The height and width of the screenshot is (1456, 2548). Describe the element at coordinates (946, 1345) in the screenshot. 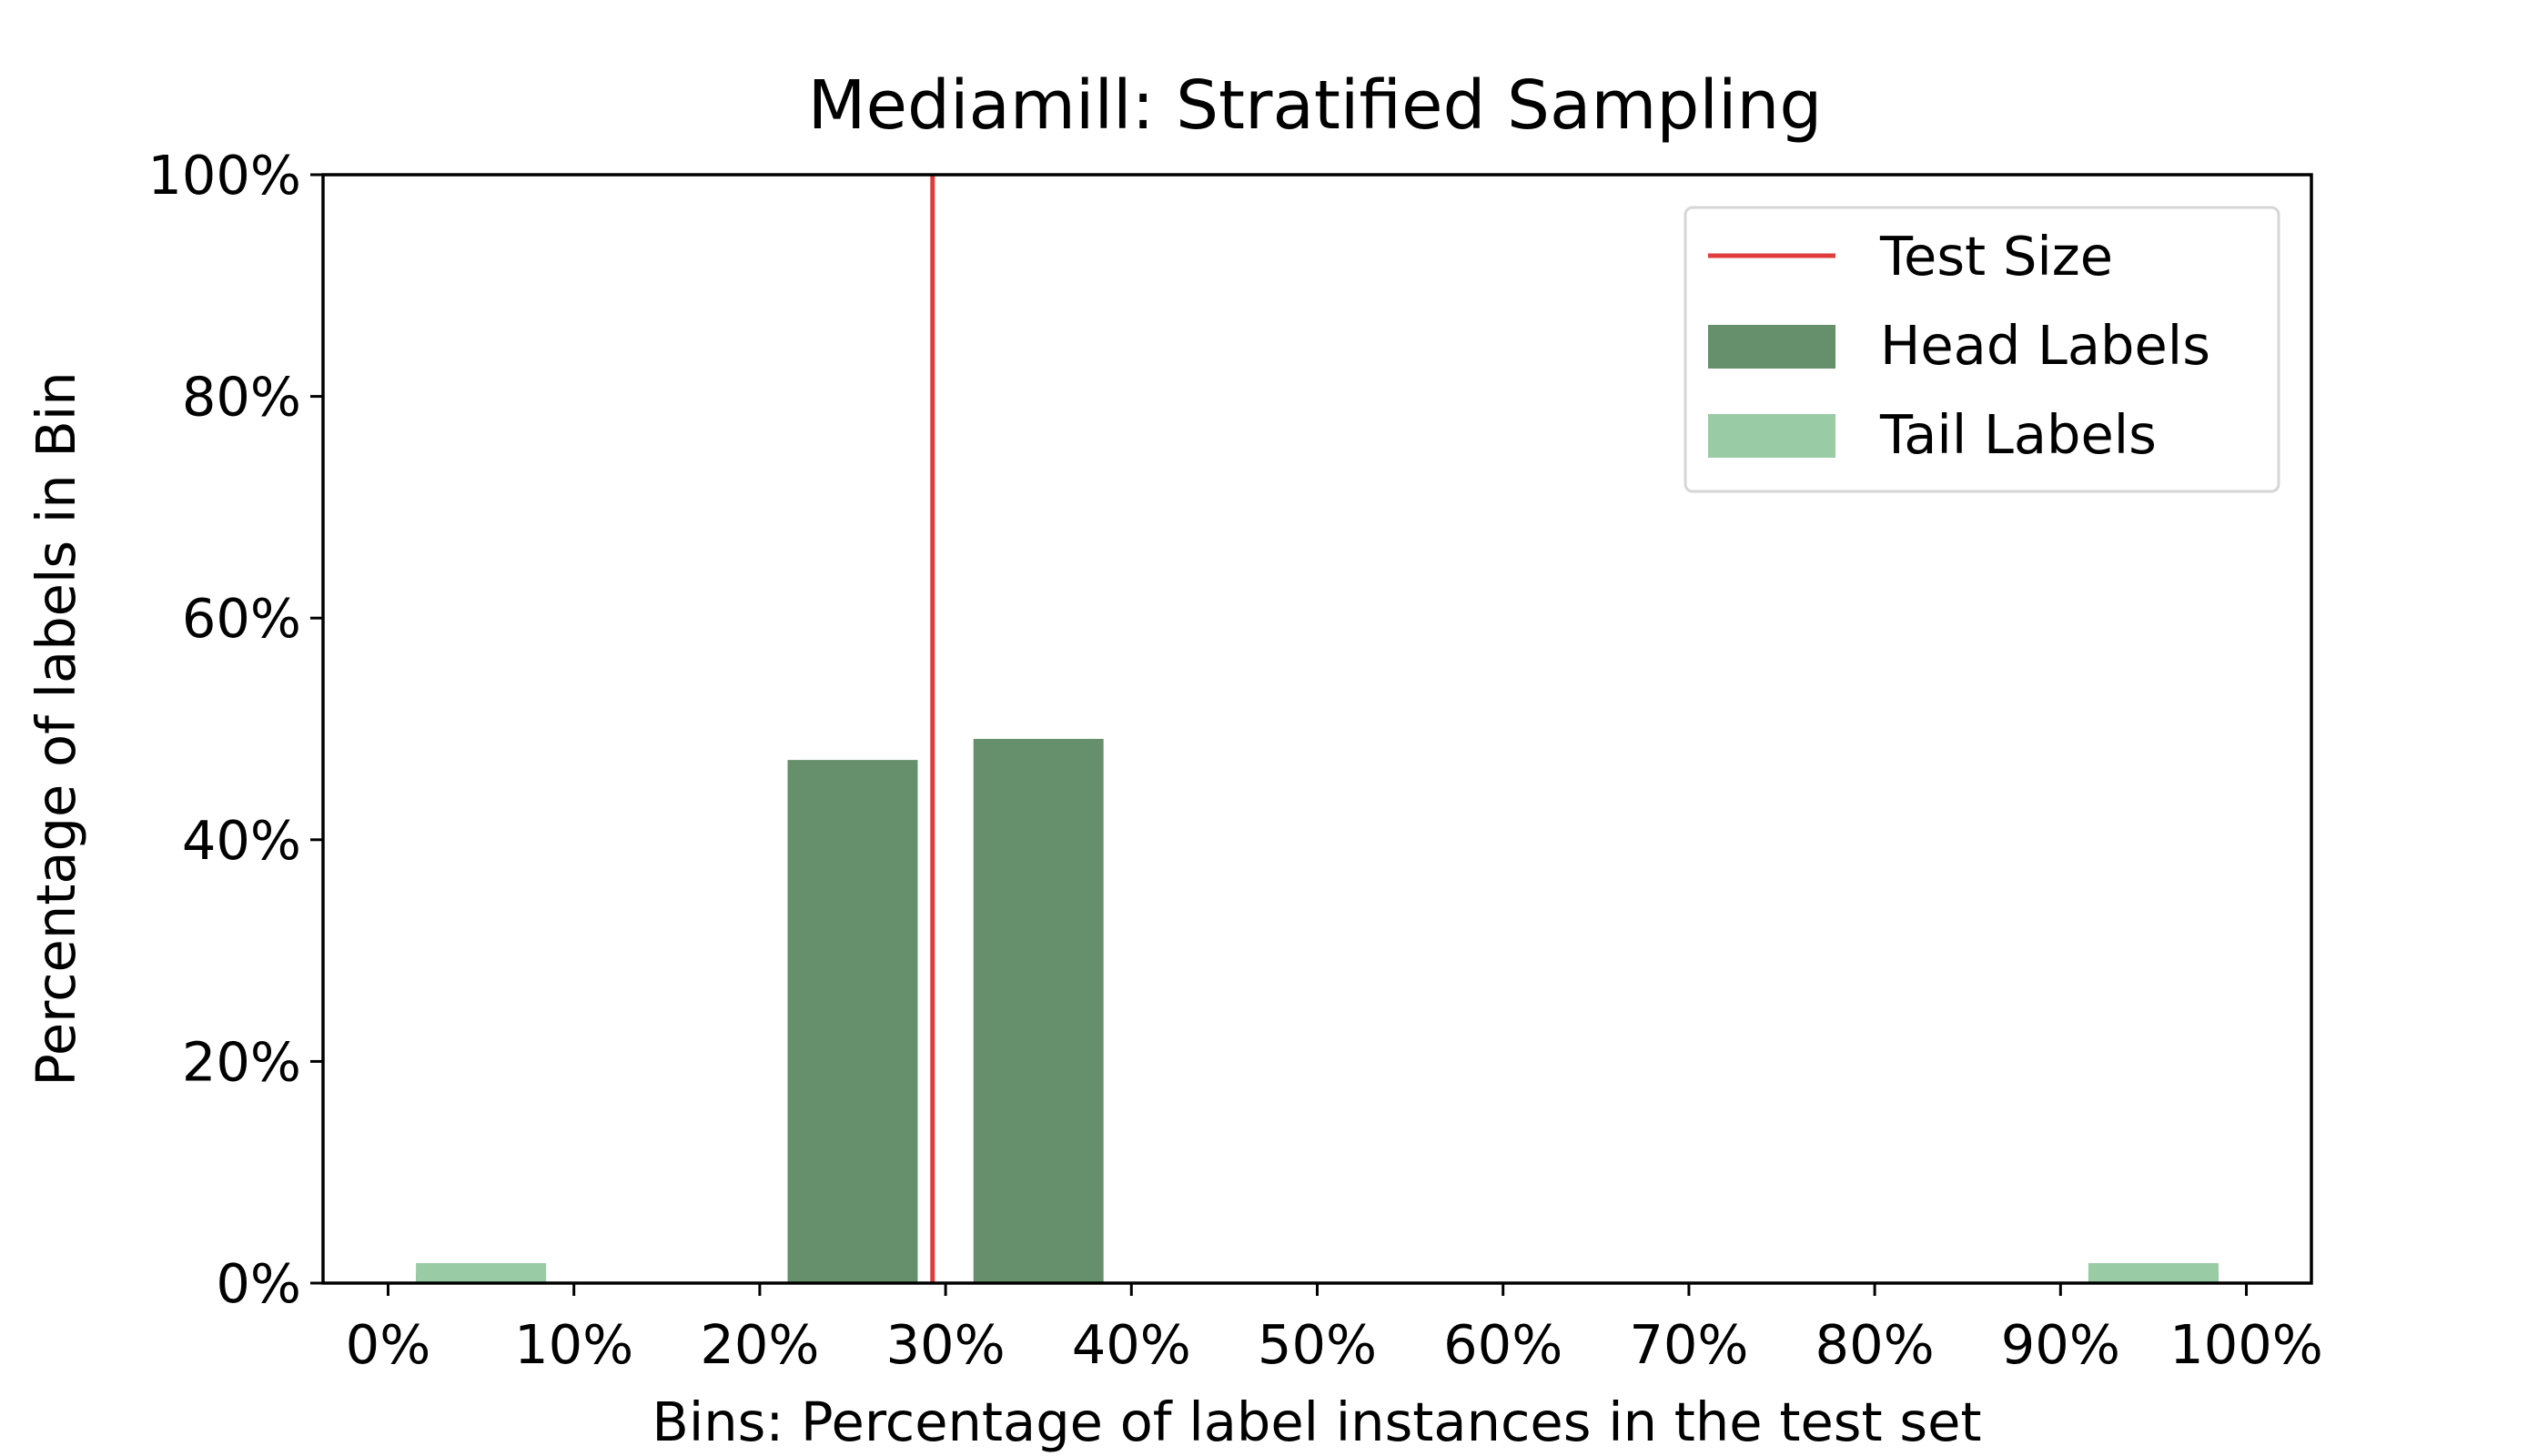

I see `x-tick-label: 30%` at that location.